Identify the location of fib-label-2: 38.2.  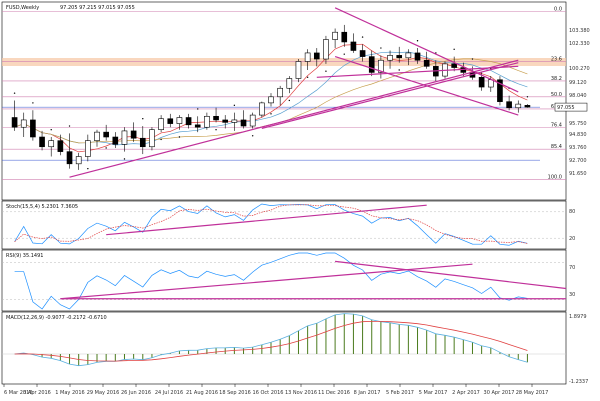
(556, 79).